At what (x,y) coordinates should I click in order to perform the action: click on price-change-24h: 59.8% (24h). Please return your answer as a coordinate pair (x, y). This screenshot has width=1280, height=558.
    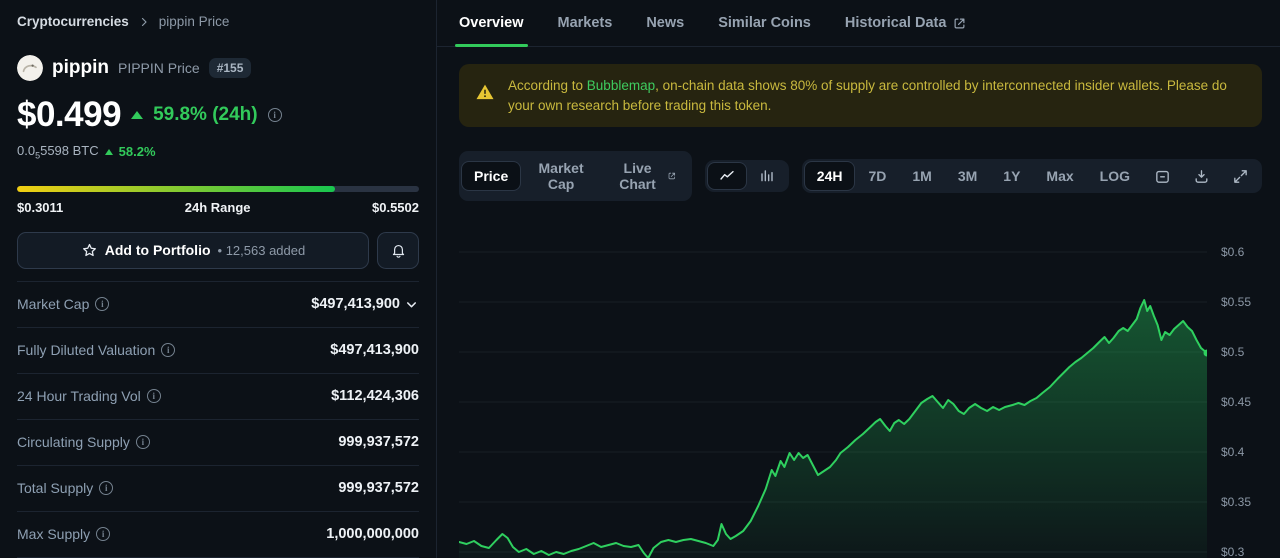
    Looking at the image, I should click on (205, 114).